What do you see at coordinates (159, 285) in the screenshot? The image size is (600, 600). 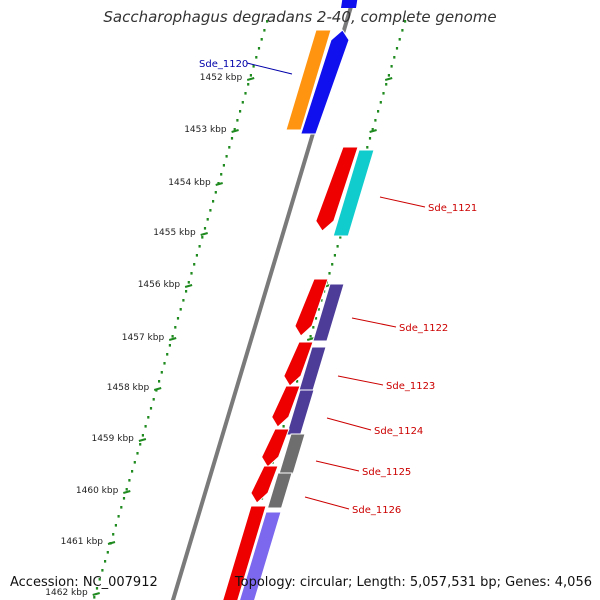 I see `ruler-label: 1456 kbp` at bounding box center [159, 285].